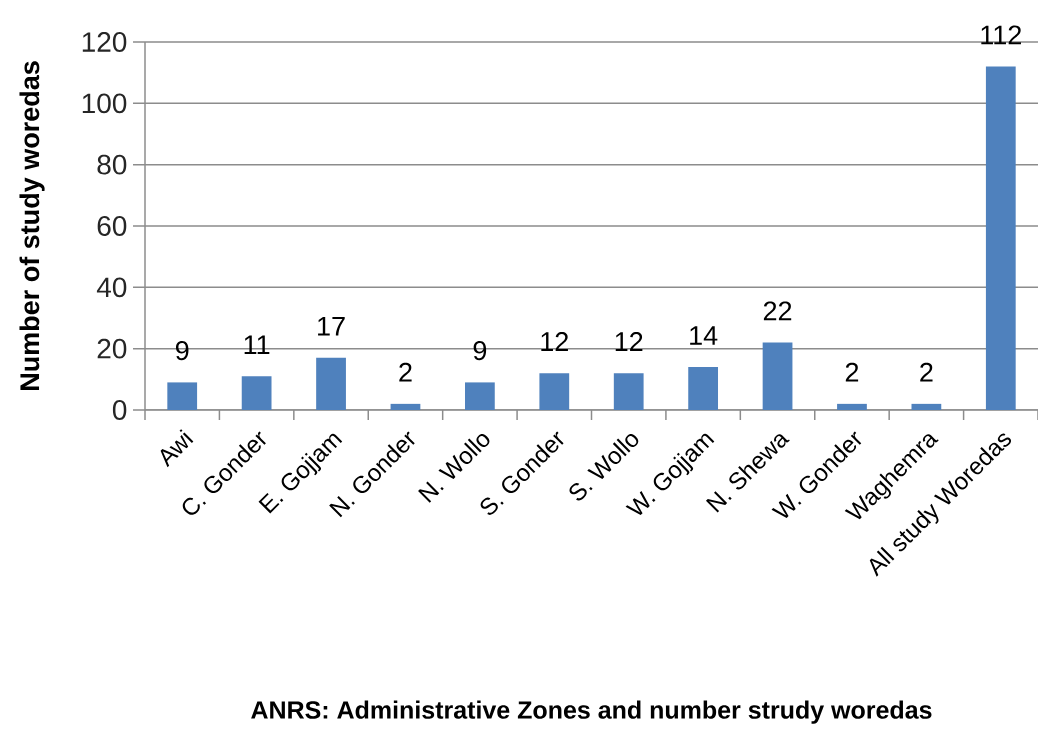  What do you see at coordinates (112, 226) in the screenshot?
I see `y-tick-label: 60` at bounding box center [112, 226].